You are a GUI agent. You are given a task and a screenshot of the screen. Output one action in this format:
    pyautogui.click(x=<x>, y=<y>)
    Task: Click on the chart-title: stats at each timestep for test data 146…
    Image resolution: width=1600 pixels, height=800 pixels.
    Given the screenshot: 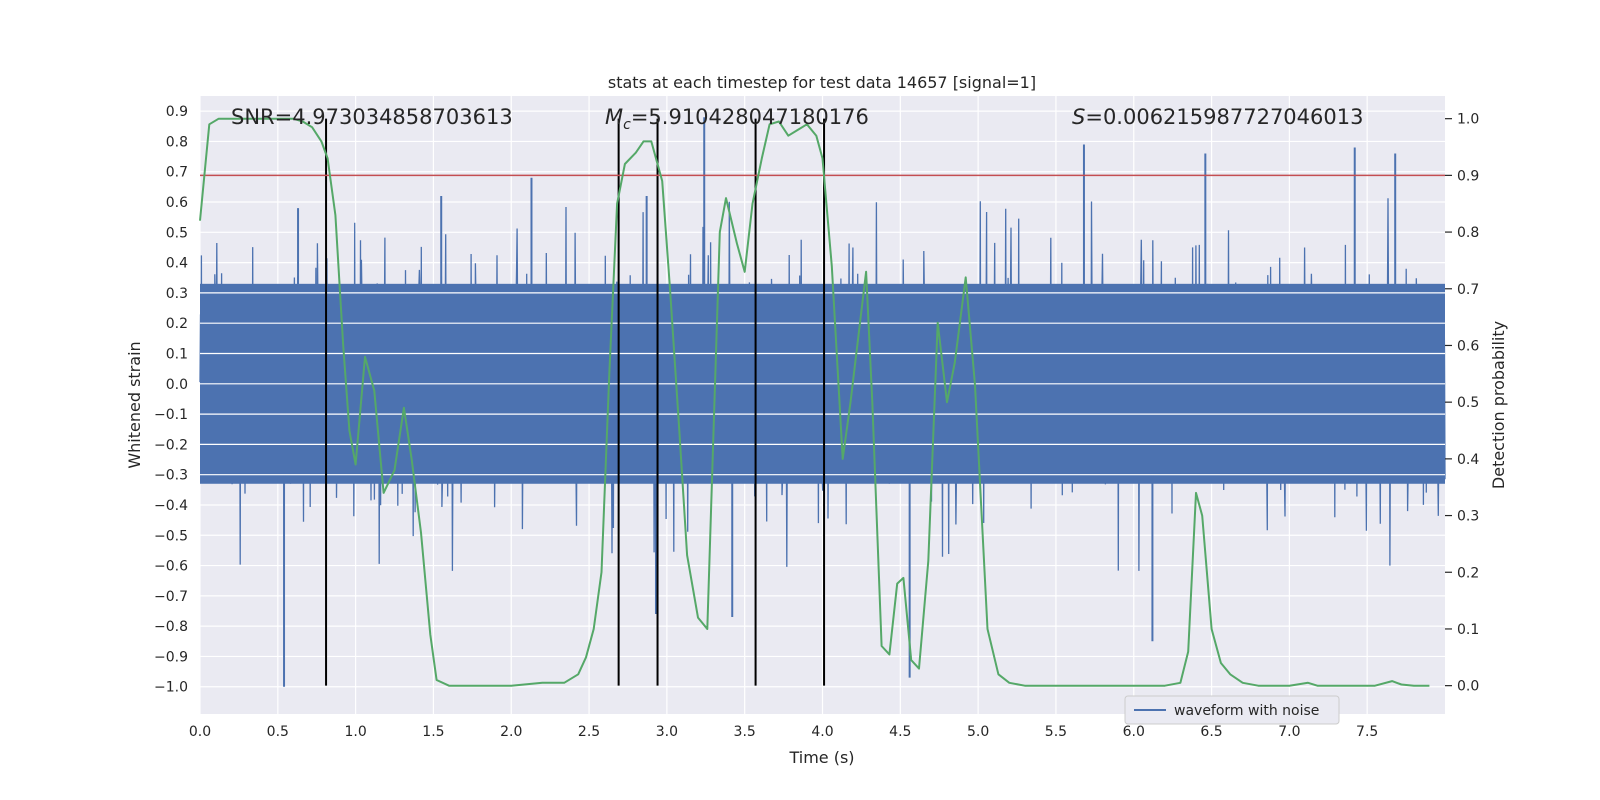 What is the action you would take?
    pyautogui.click(x=822, y=82)
    